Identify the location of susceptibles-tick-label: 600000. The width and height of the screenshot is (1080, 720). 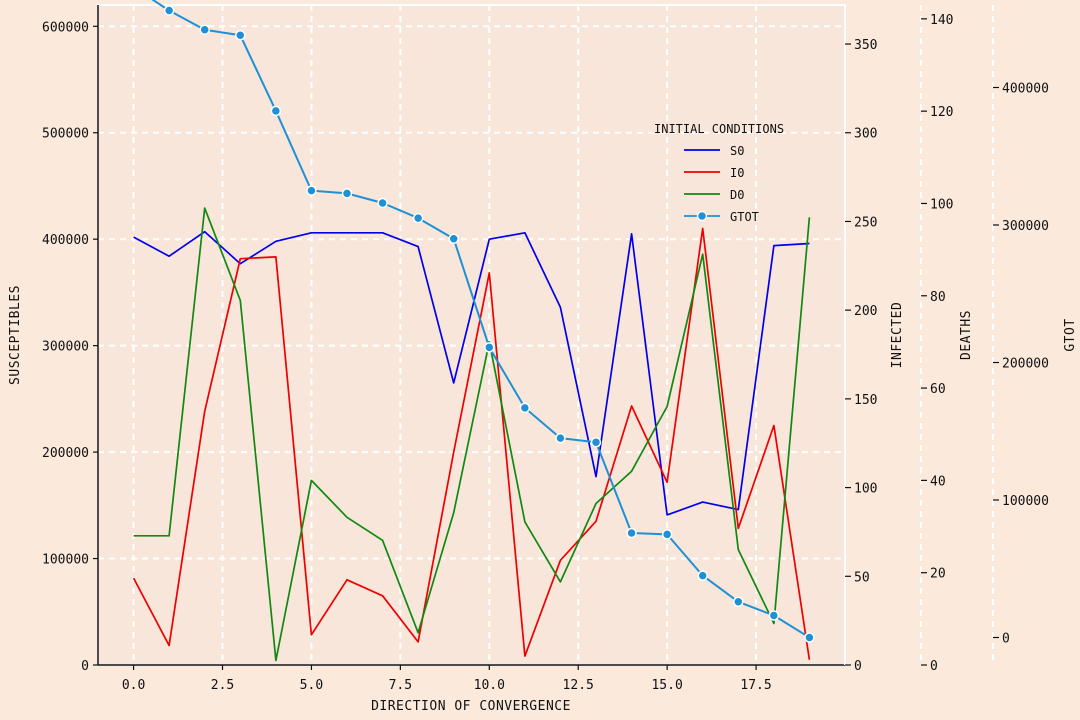
(65, 27).